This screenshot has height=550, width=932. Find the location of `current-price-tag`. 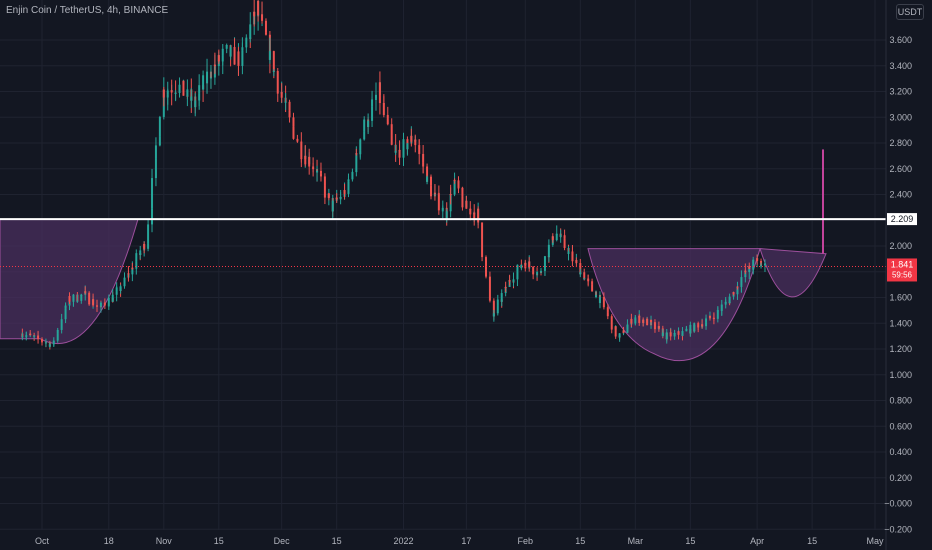

current-price-tag is located at coordinates (902, 270).